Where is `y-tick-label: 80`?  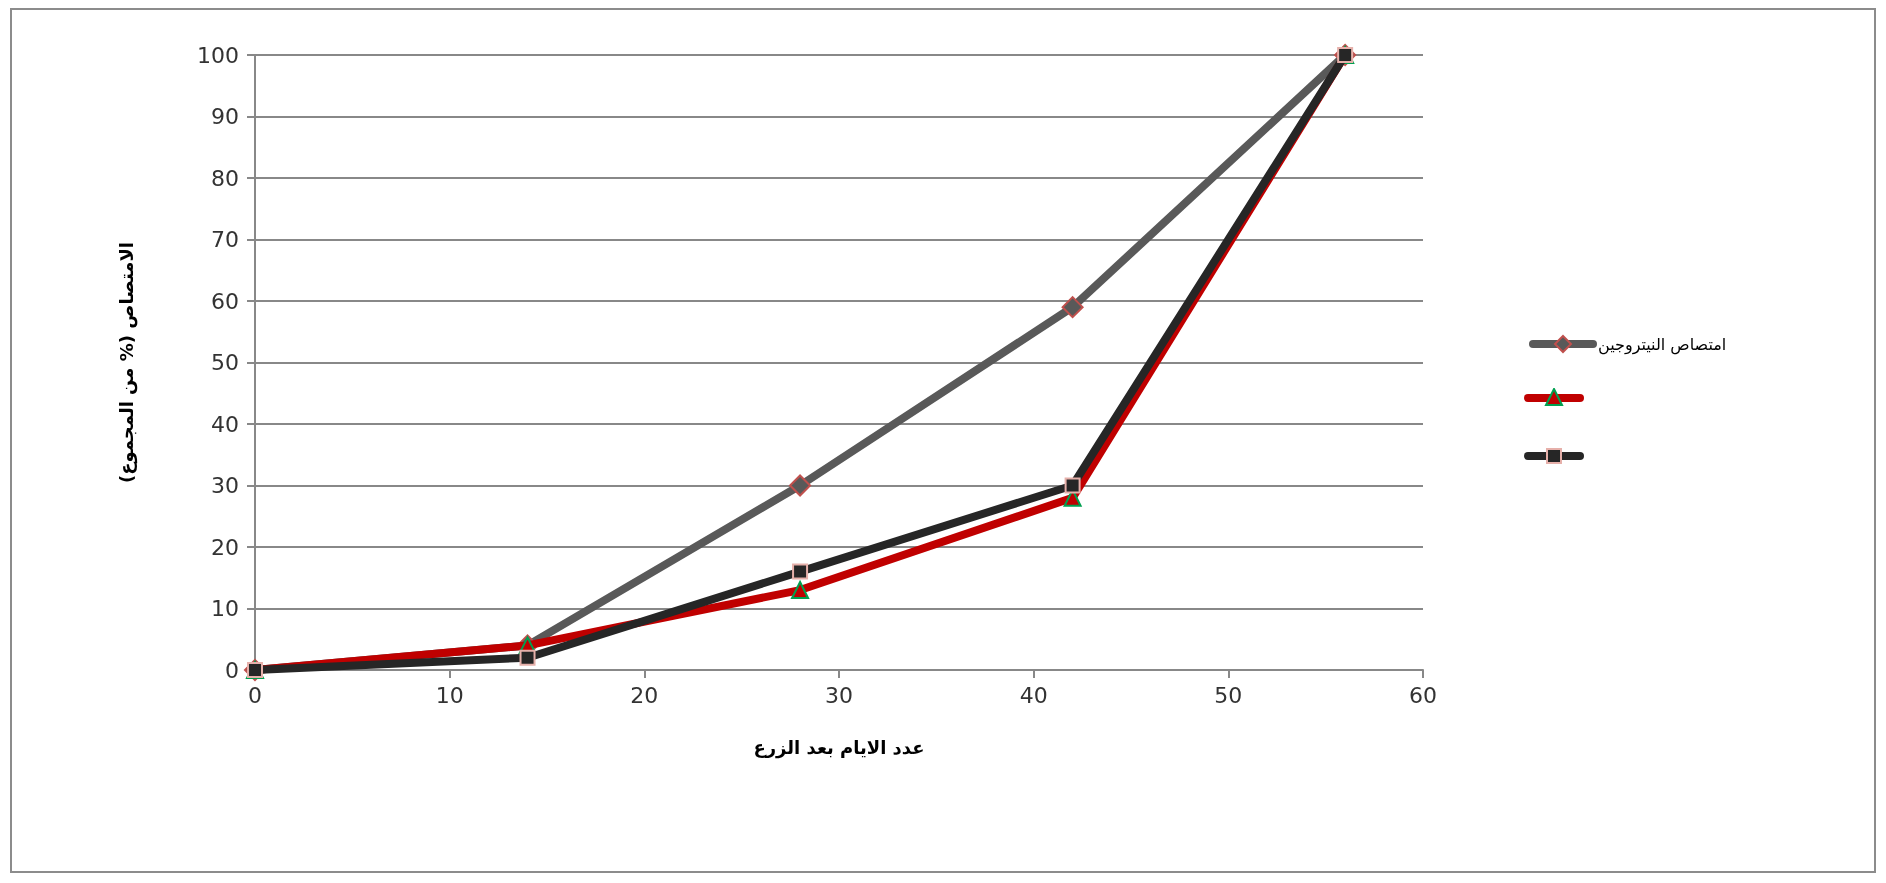
y-tick-label: 80 is located at coordinates (225, 178).